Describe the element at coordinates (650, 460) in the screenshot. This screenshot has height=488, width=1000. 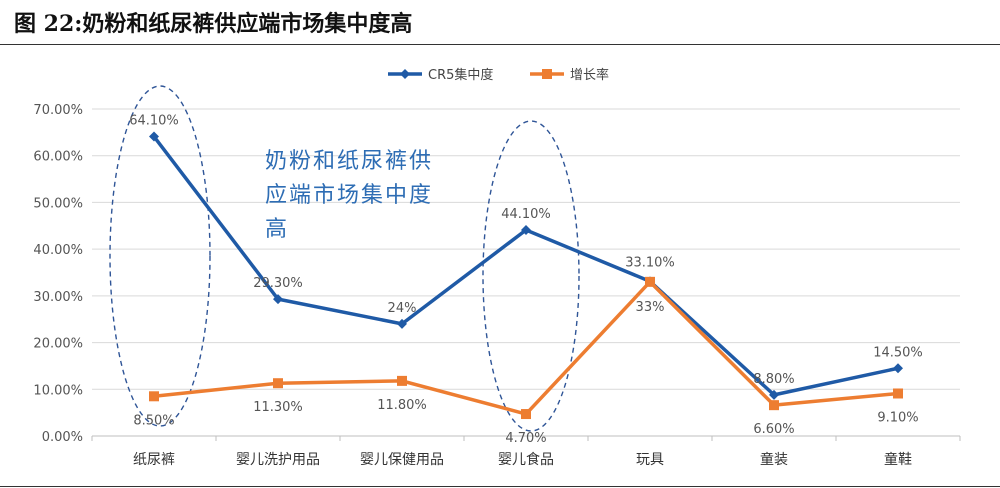
I see `x-tick-label: 玩具` at that location.